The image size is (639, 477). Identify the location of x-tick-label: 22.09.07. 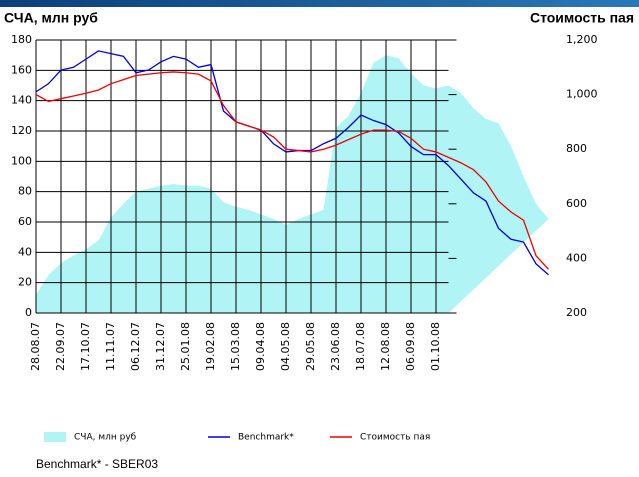
(60, 346).